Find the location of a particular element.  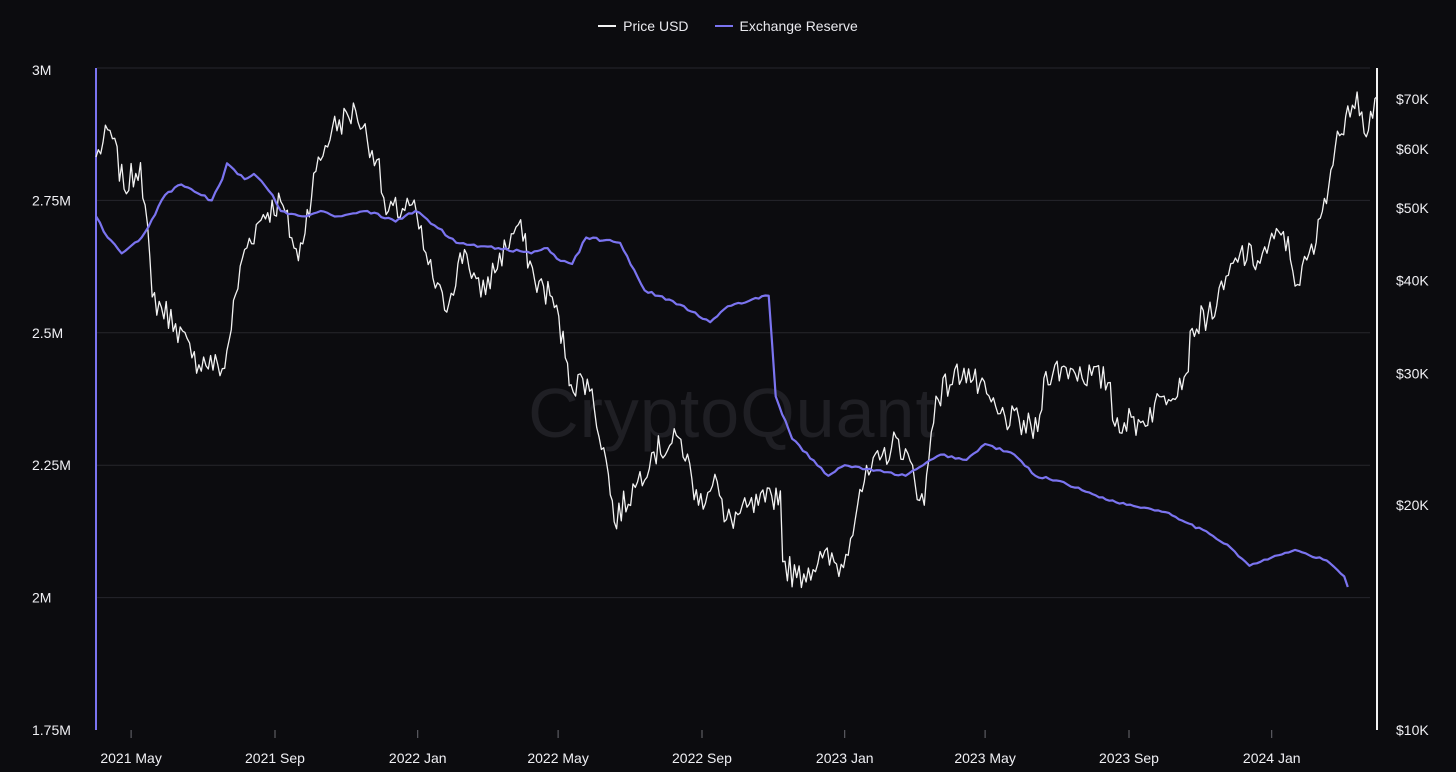

legend-label-exchange-reserve: Exchange Reserve is located at coordinates (798, 26).